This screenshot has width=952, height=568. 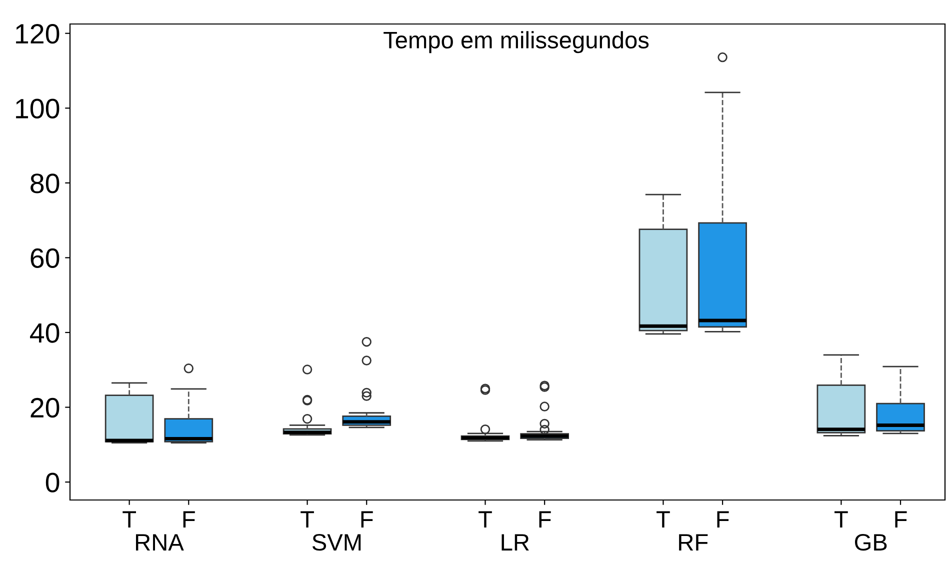 What do you see at coordinates (45, 408) in the screenshot?
I see `y-tick-label: 20` at bounding box center [45, 408].